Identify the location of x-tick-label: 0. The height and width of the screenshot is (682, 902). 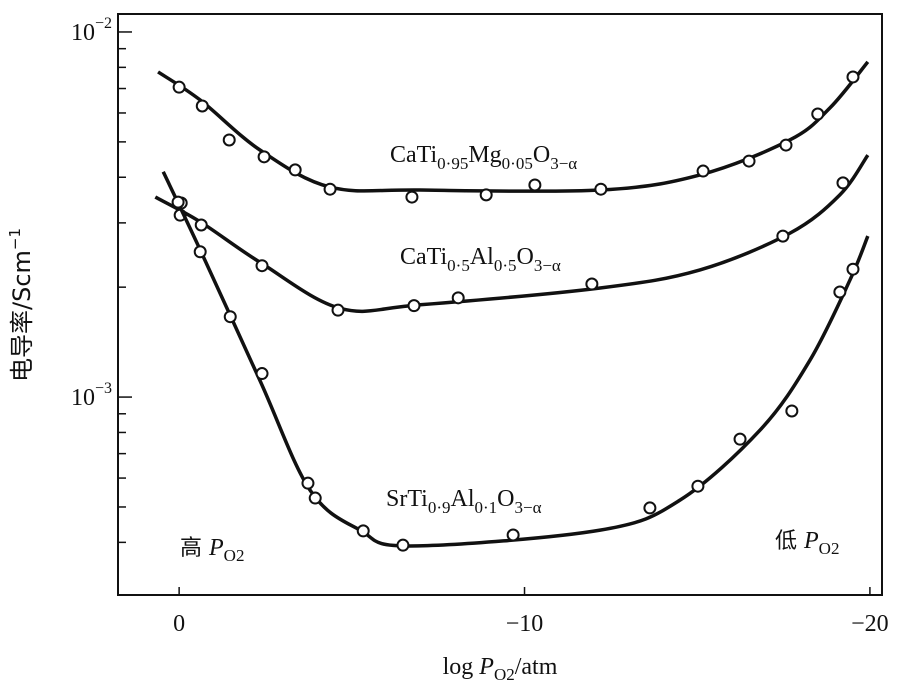
(179, 624).